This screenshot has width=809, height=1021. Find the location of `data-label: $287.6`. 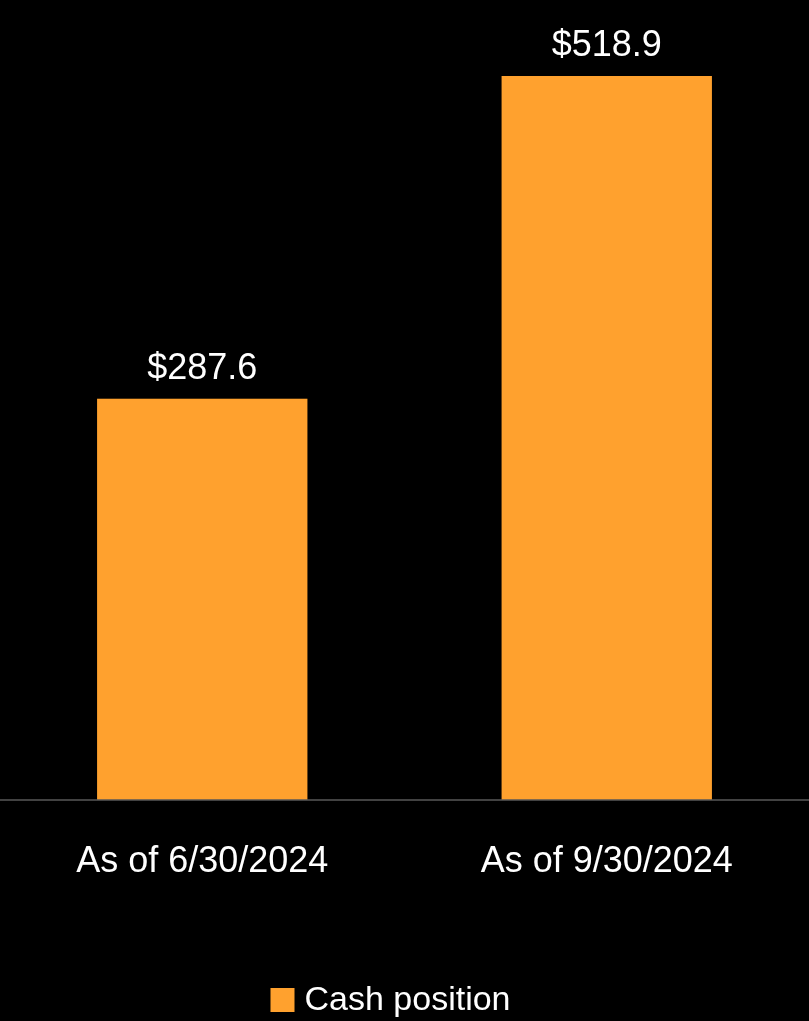

data-label: $287.6 is located at coordinates (202, 366).